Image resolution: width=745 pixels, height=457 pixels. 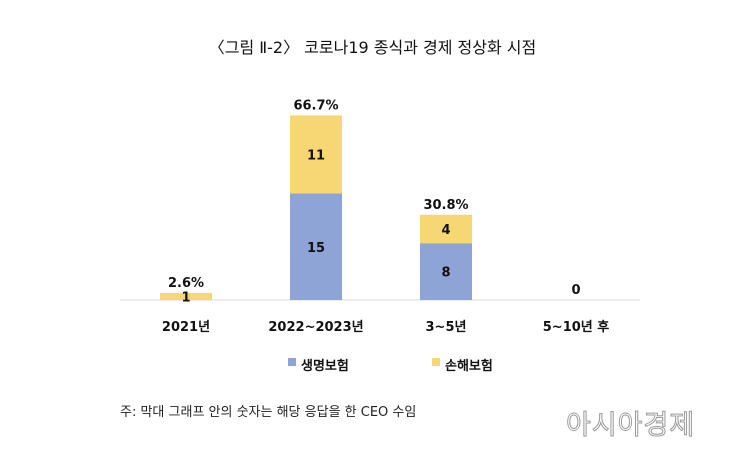 What do you see at coordinates (446, 327) in the screenshot?
I see `x-tick-label: 3~5년` at bounding box center [446, 327].